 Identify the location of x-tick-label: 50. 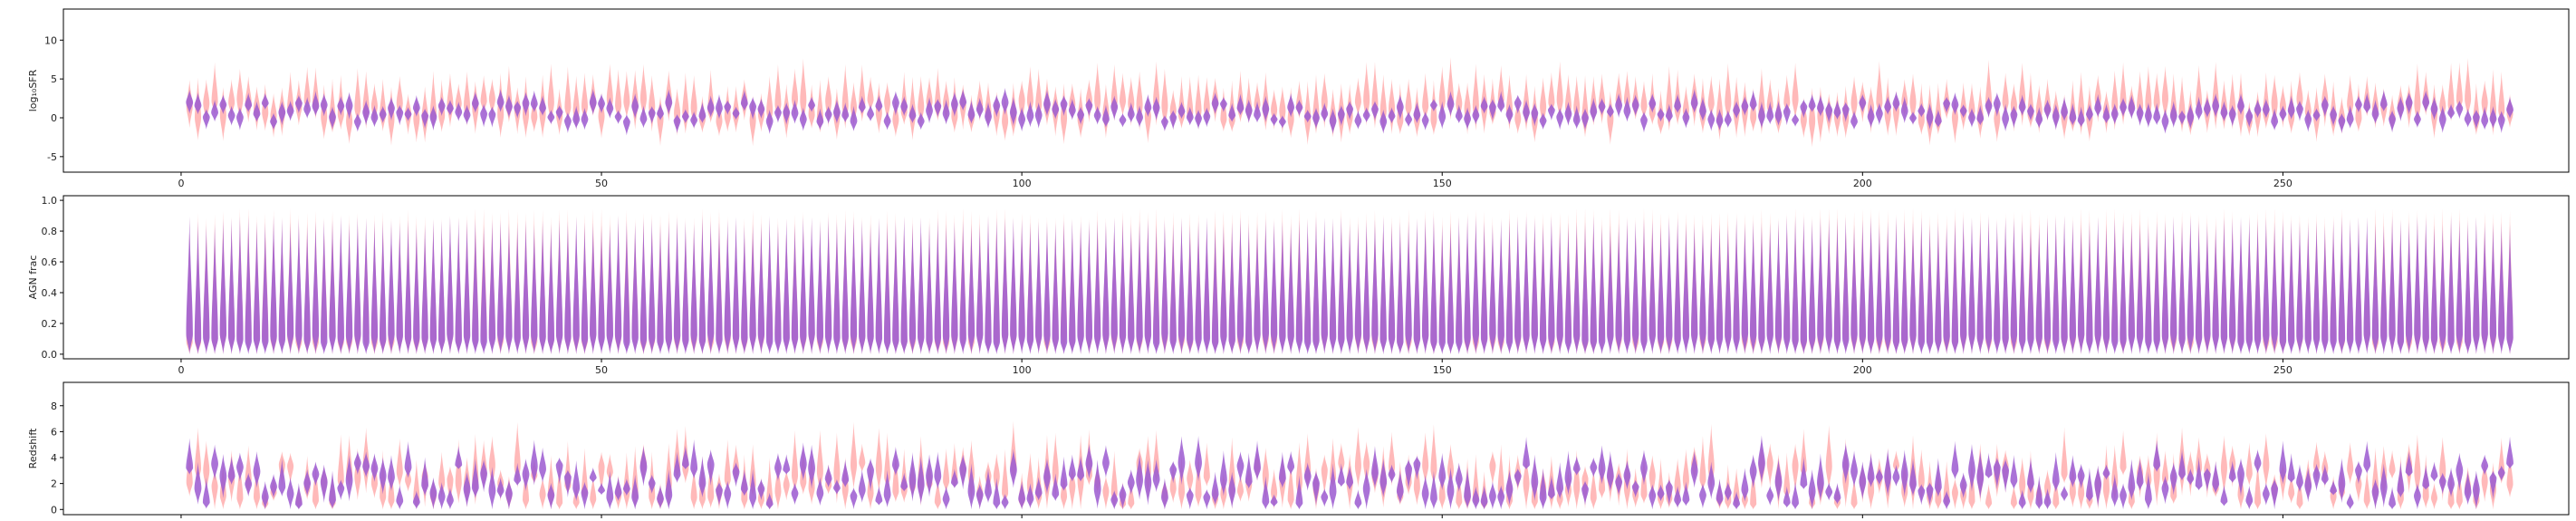
(601, 183).